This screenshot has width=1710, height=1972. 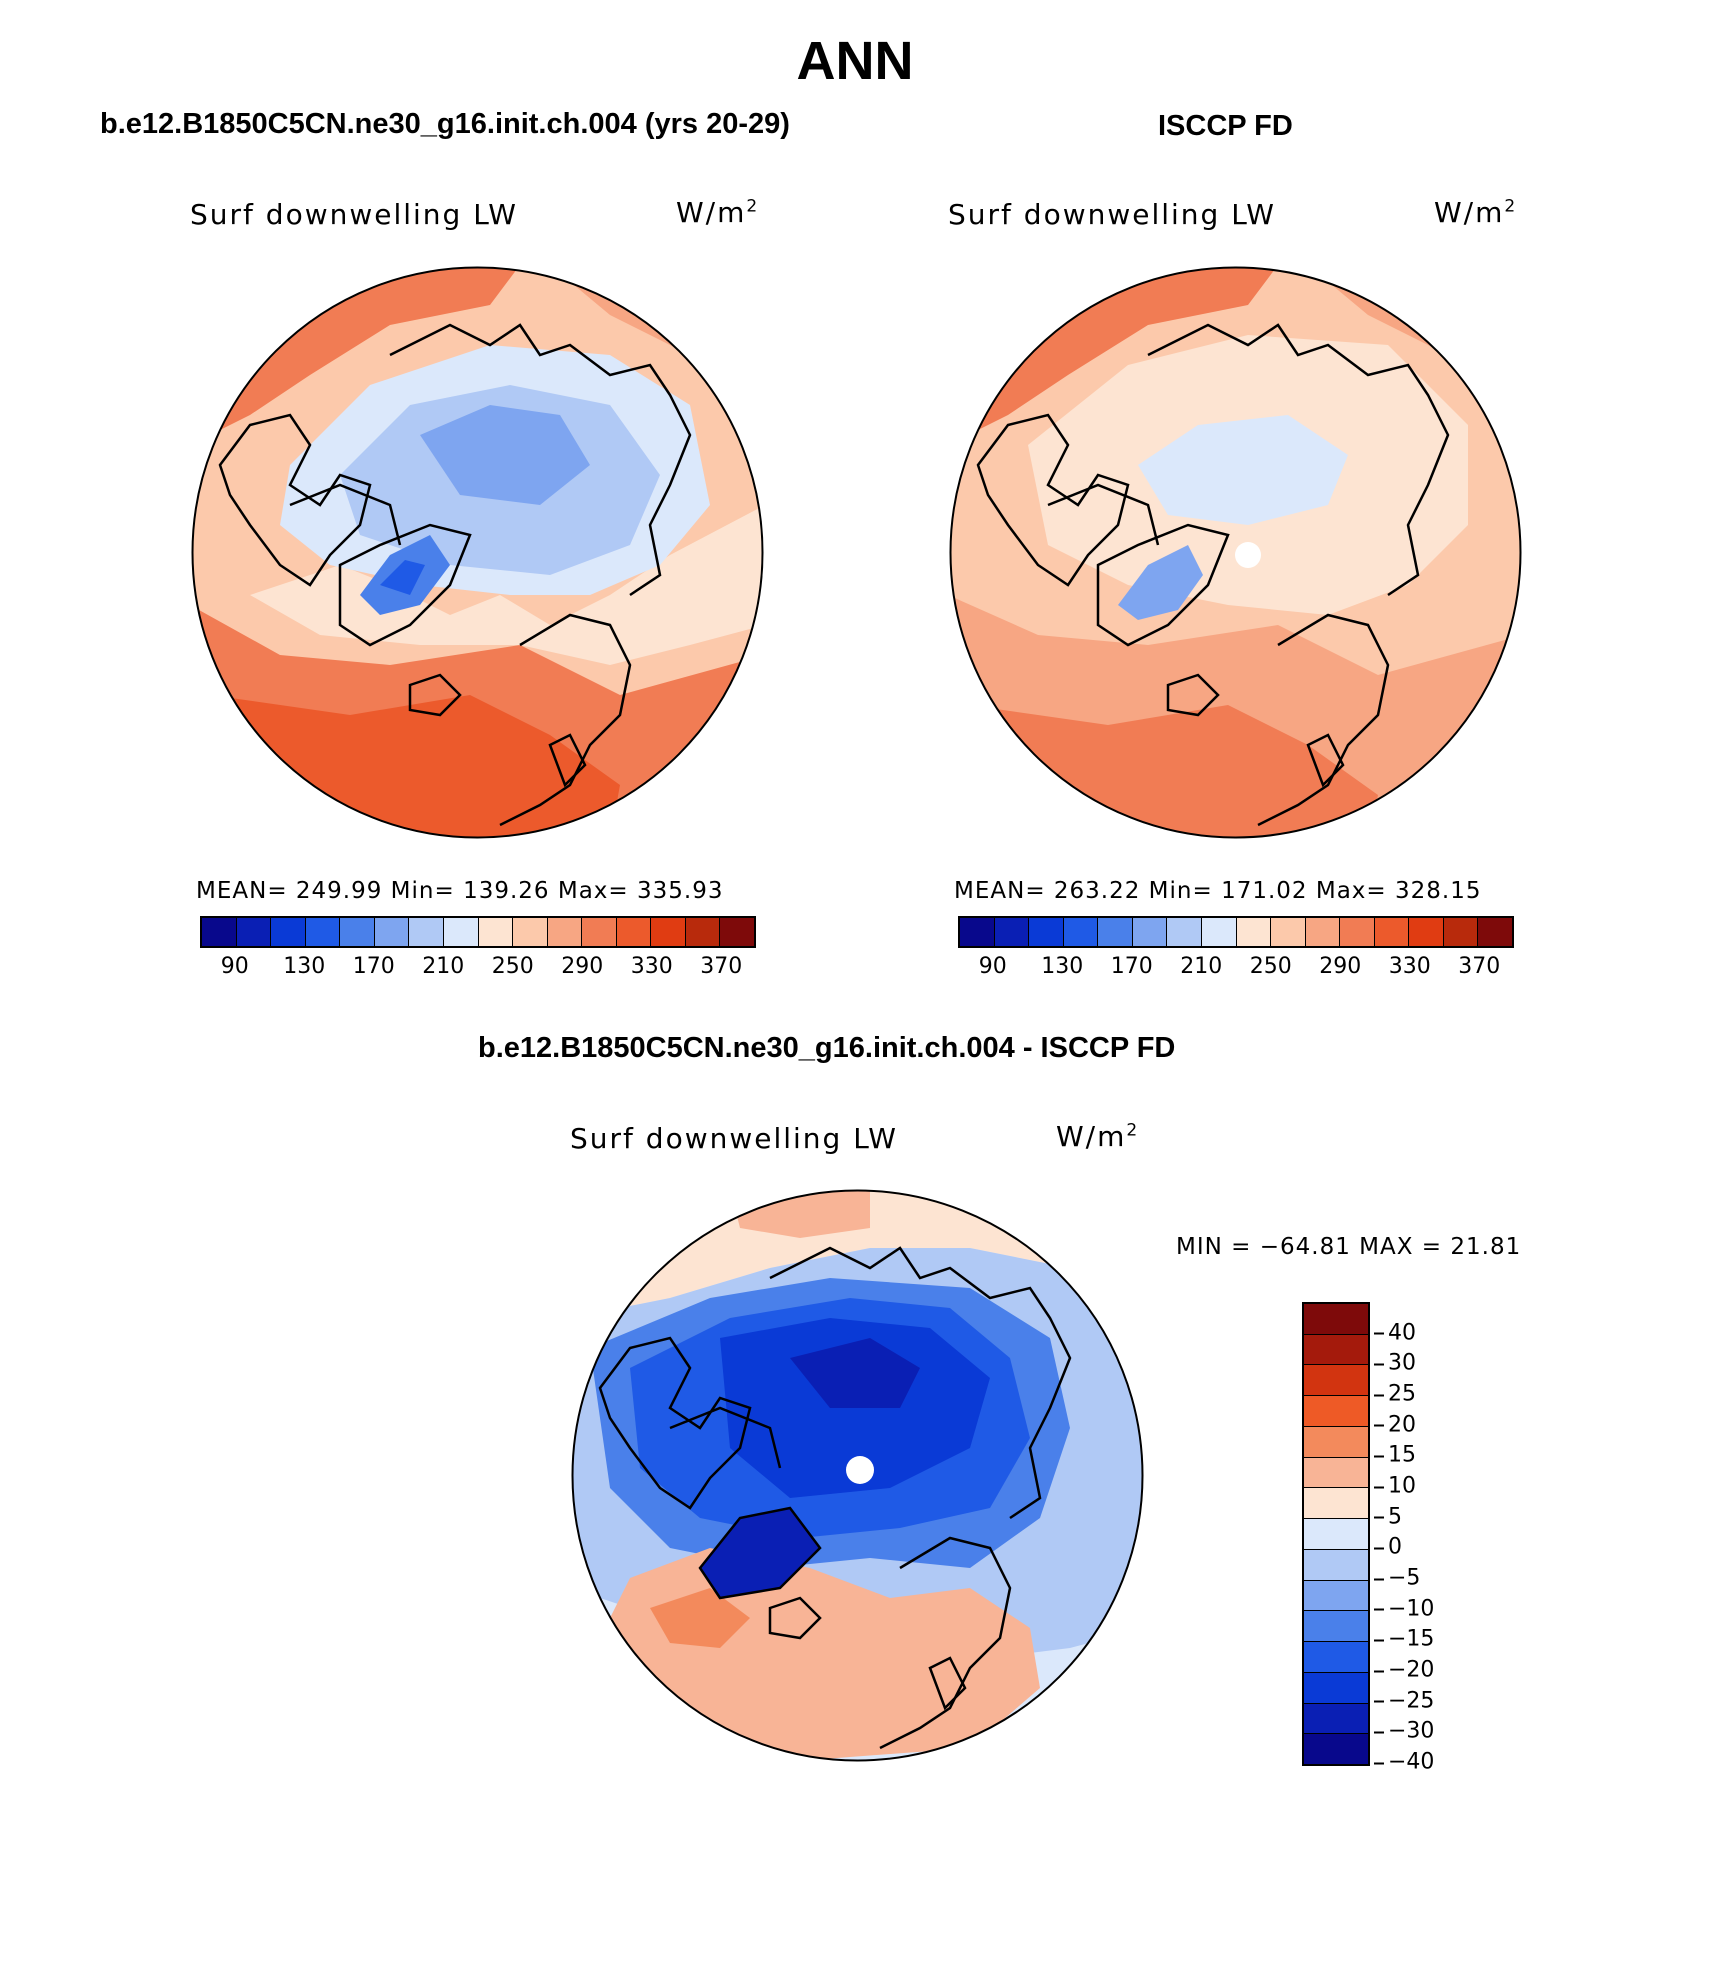 What do you see at coordinates (835, 1498) in the screenshot?
I see `diff-coastlines` at bounding box center [835, 1498].